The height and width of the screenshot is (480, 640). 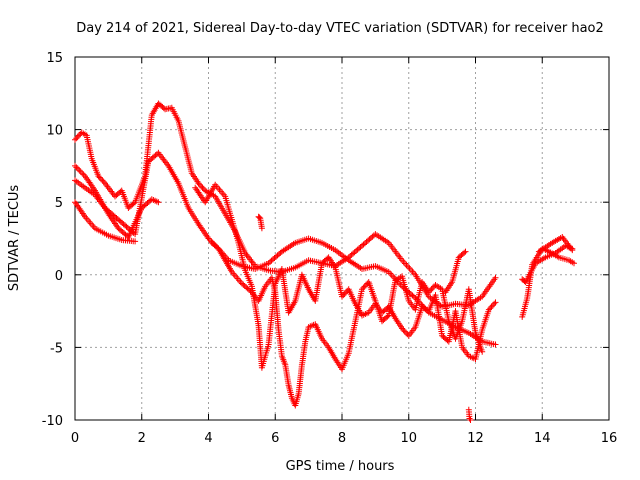 I want to click on x-tick-label: 2, so click(x=142, y=438).